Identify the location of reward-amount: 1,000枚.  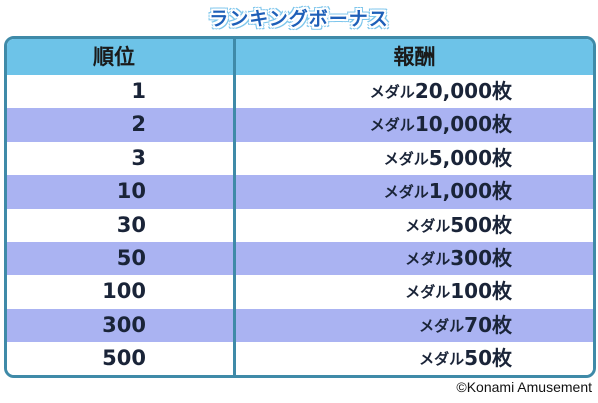
(470, 191).